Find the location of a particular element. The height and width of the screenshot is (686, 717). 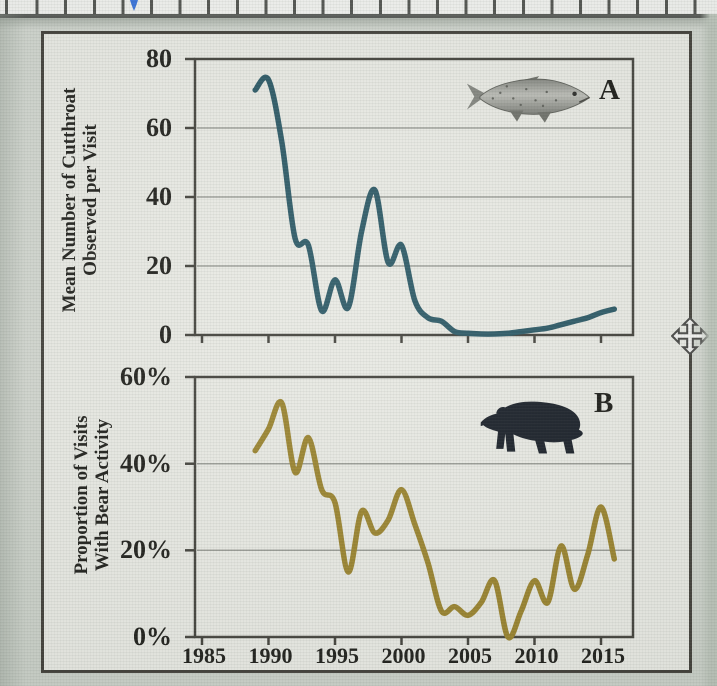

bear-icon is located at coordinates (531, 427).